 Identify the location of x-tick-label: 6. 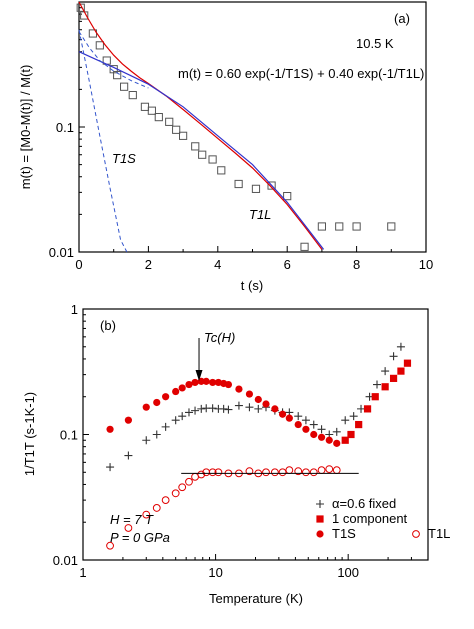
(287, 264).